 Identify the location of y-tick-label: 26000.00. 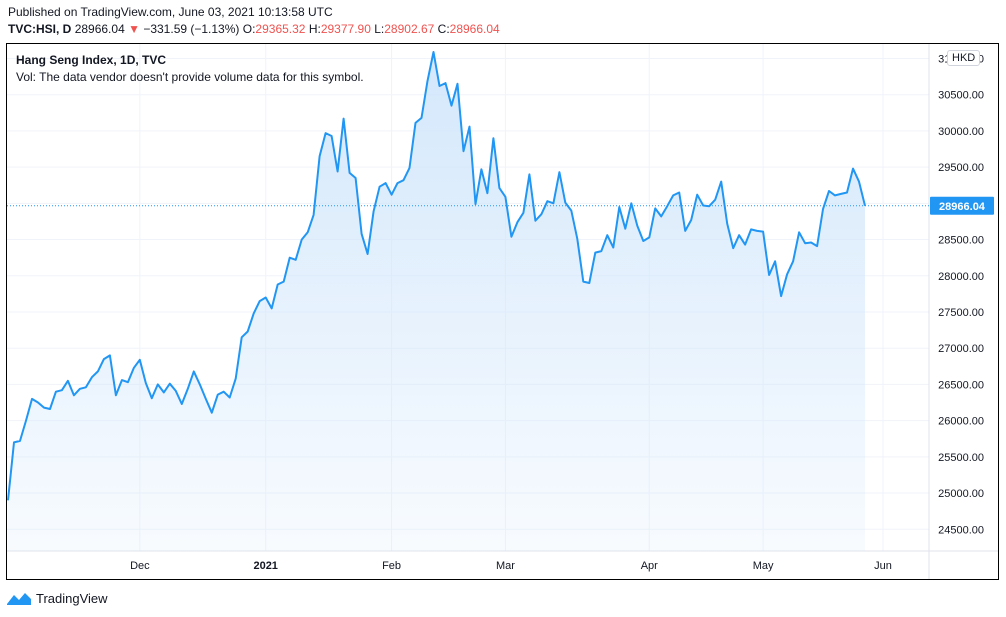
(961, 422).